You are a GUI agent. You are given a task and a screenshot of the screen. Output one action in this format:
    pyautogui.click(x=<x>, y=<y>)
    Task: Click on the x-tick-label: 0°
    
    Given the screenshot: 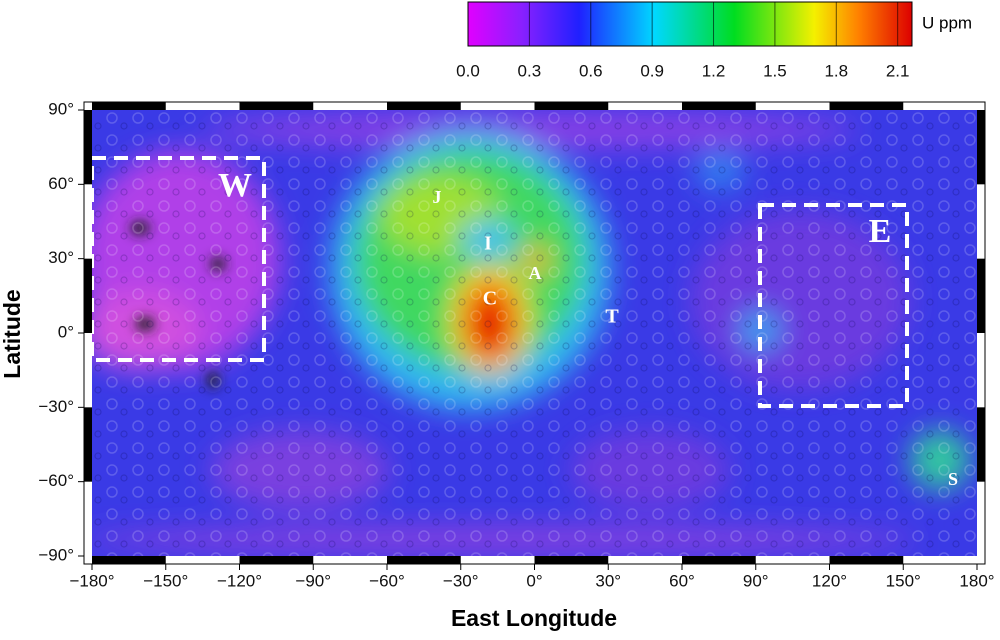 What is the action you would take?
    pyautogui.click(x=534, y=580)
    